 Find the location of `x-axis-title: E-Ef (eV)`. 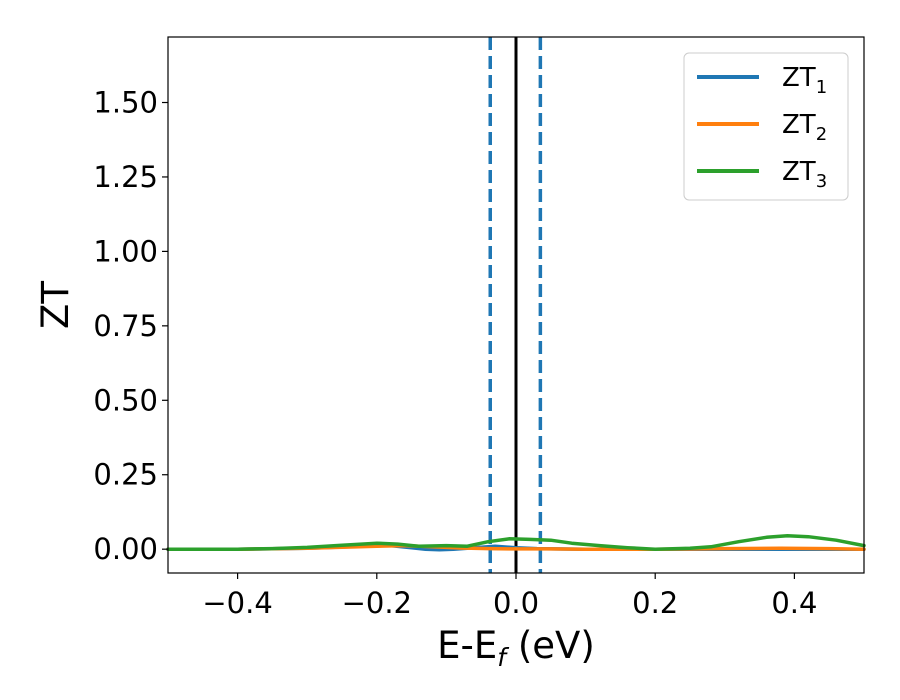

x-axis-title: E-Ef (eV) is located at coordinates (516, 648).